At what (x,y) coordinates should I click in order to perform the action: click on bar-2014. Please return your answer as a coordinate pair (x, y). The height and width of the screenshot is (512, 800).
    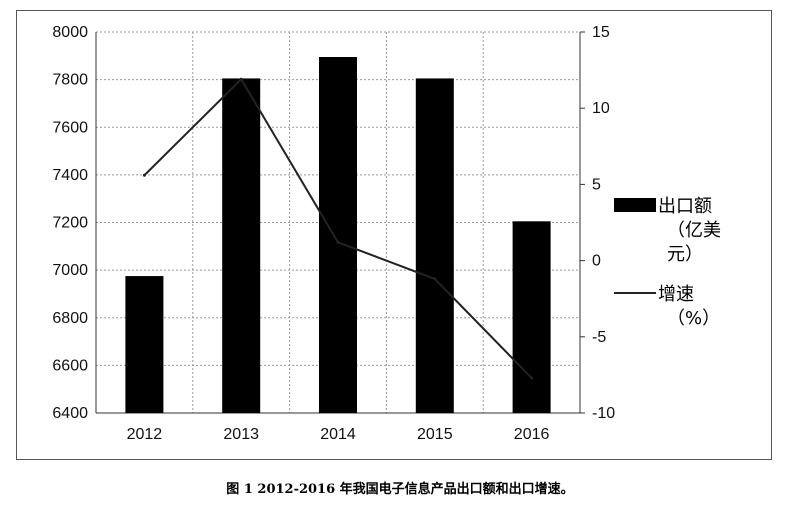
    Looking at the image, I should click on (338, 235).